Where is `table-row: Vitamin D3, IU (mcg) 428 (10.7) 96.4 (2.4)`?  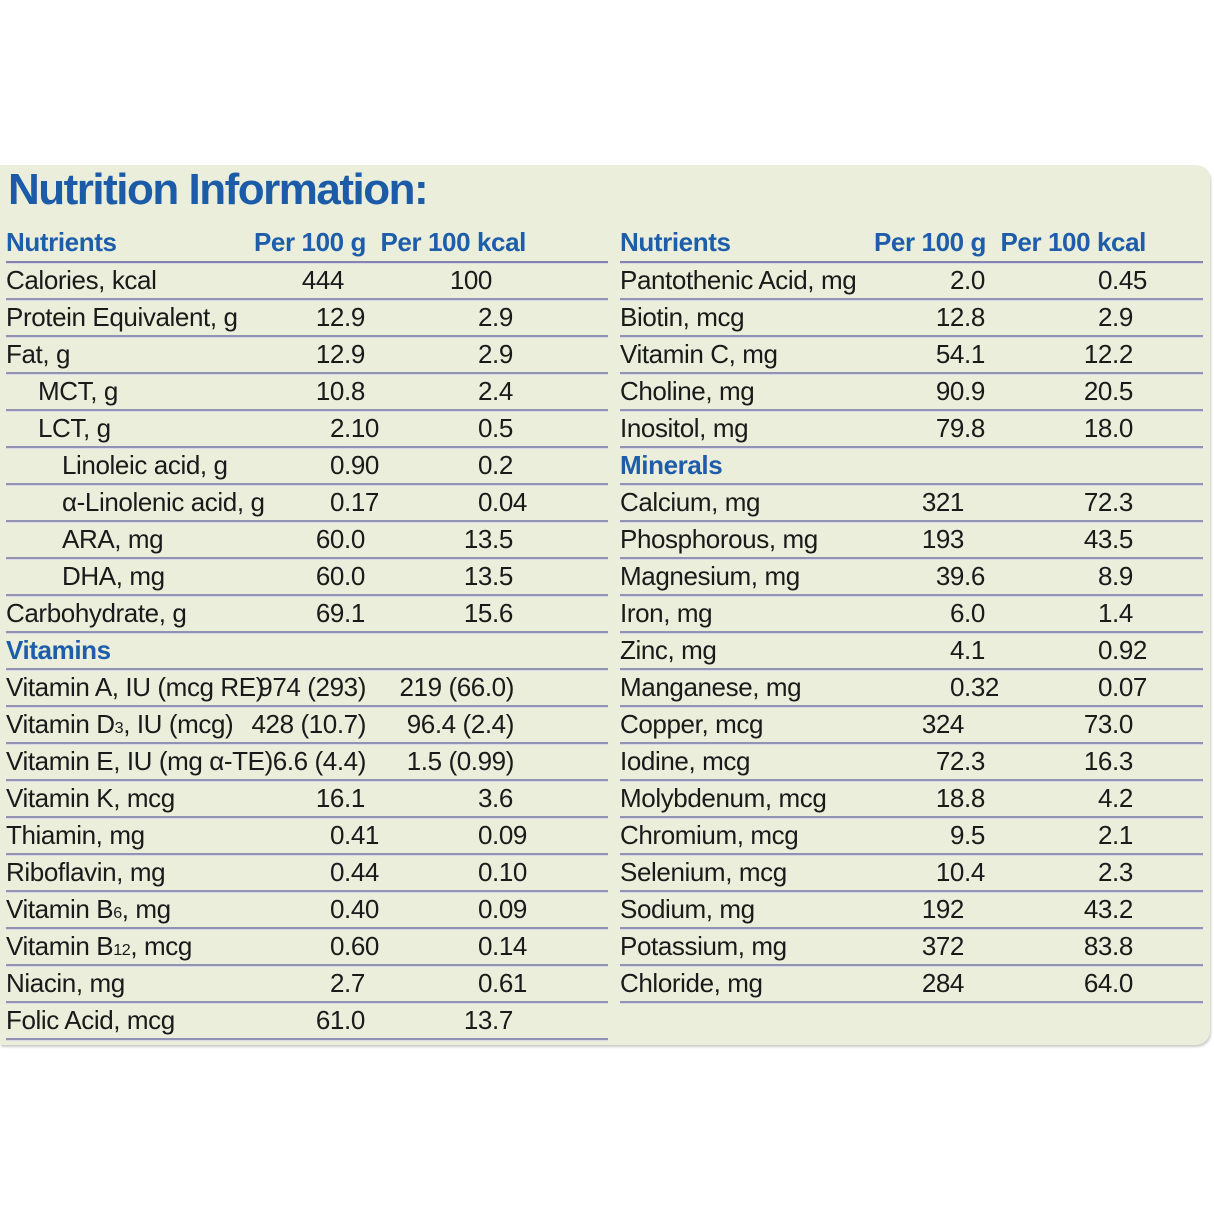
table-row: Vitamin D3, IU (mcg) 428 (10.7) 96.4 (2.4) is located at coordinates (307, 725).